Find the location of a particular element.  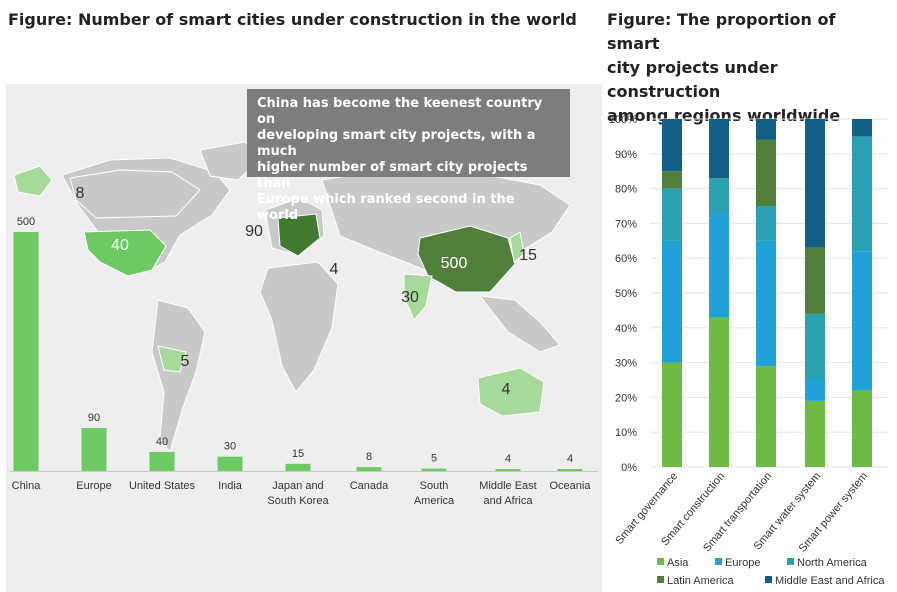

bar-value-label: 90 is located at coordinates (94, 418).